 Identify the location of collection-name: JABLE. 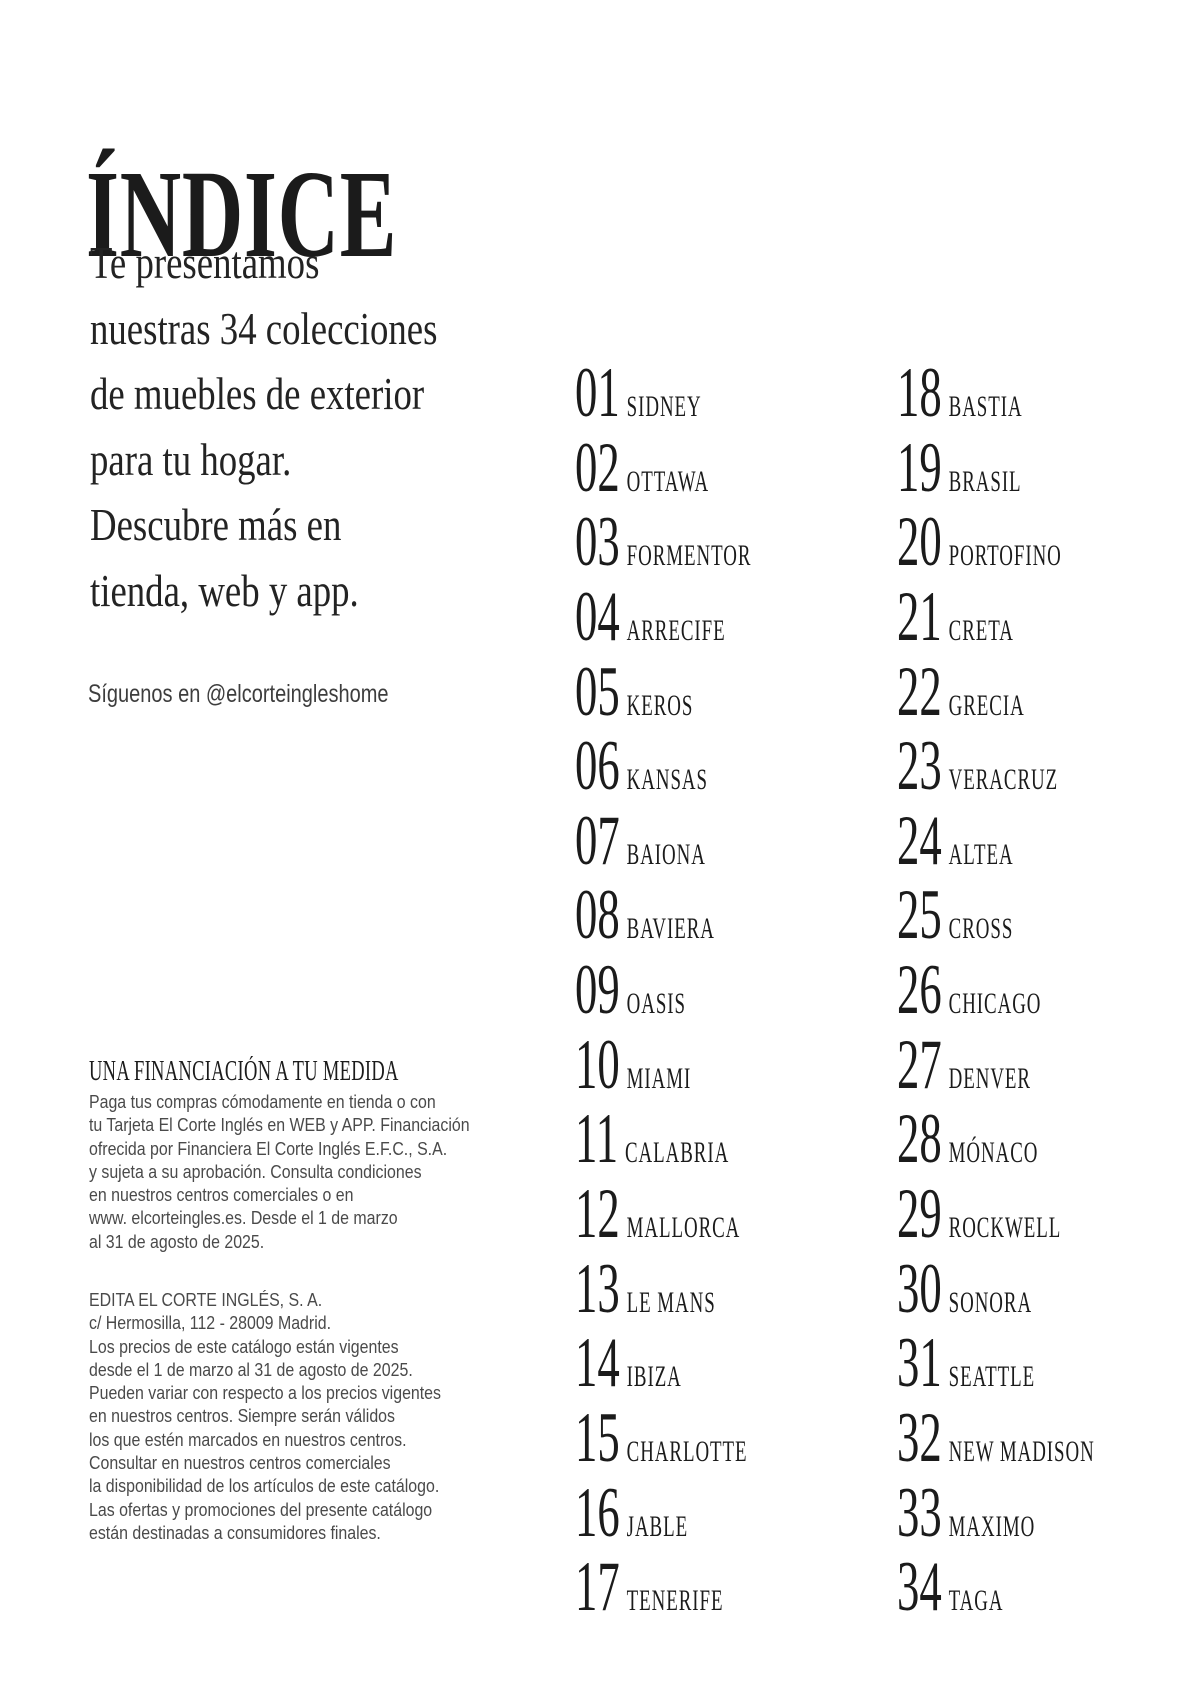
(657, 1526).